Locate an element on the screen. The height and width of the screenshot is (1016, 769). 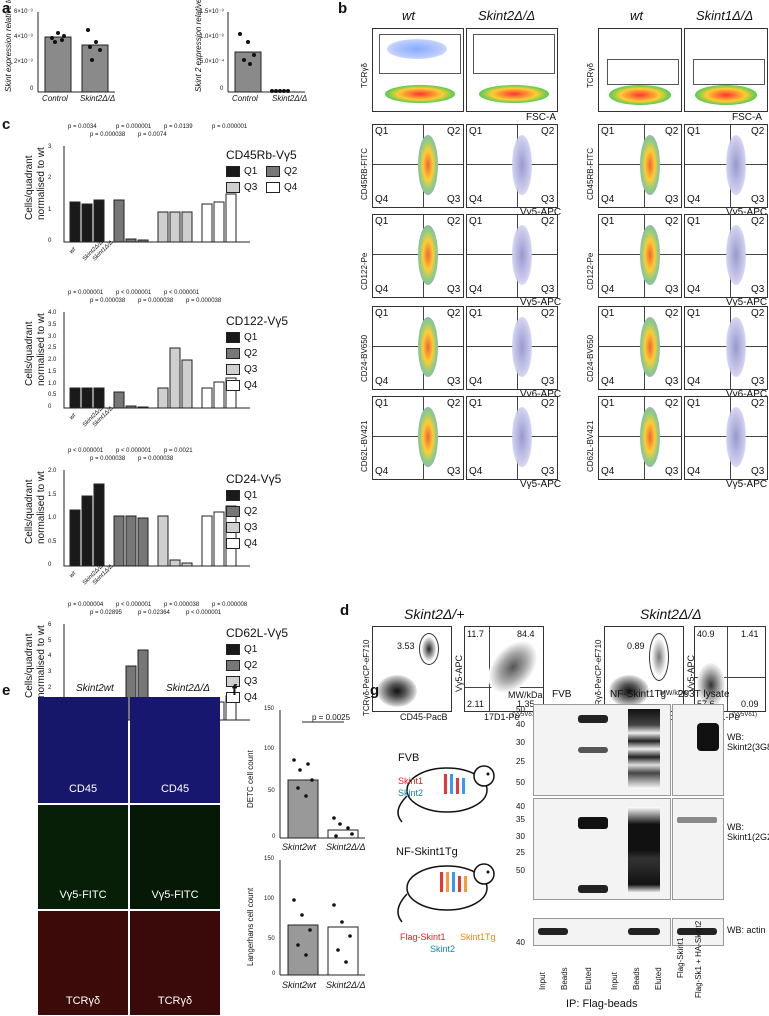
panel-b-plot-r3c1: Q1 Q2 Q3 Q4 is located at coordinates (418, 256).